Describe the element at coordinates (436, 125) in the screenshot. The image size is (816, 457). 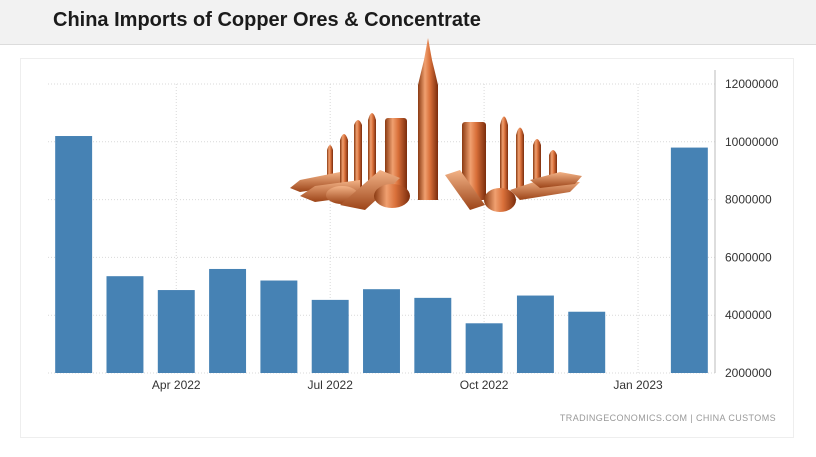
I see `copper-bullets-icon` at that location.